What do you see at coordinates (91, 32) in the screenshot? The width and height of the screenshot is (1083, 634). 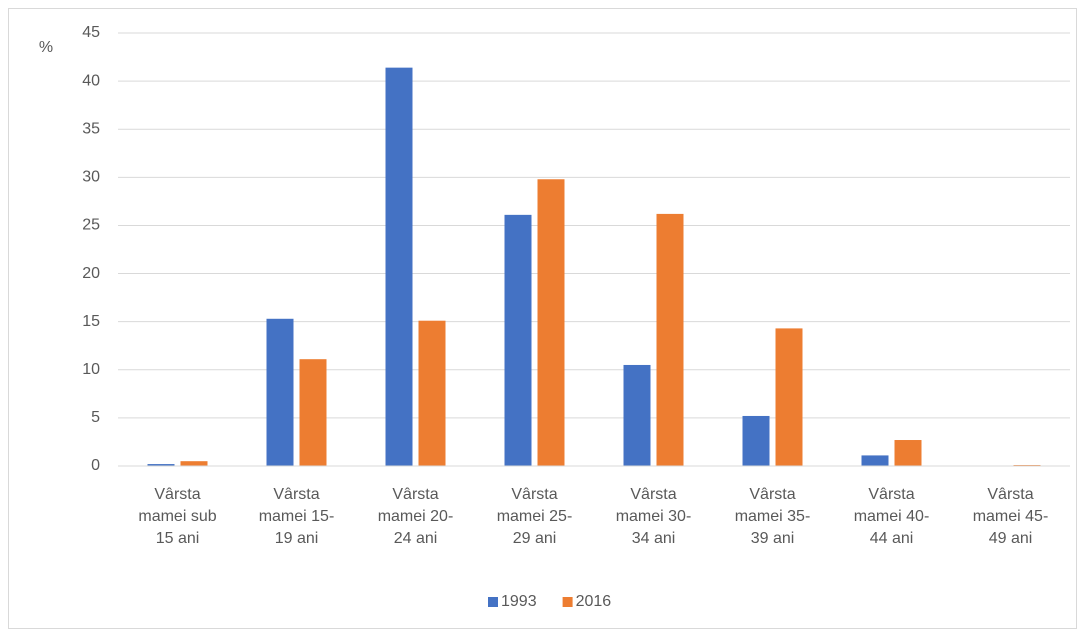 I see `y-tick-label: 45` at bounding box center [91, 32].